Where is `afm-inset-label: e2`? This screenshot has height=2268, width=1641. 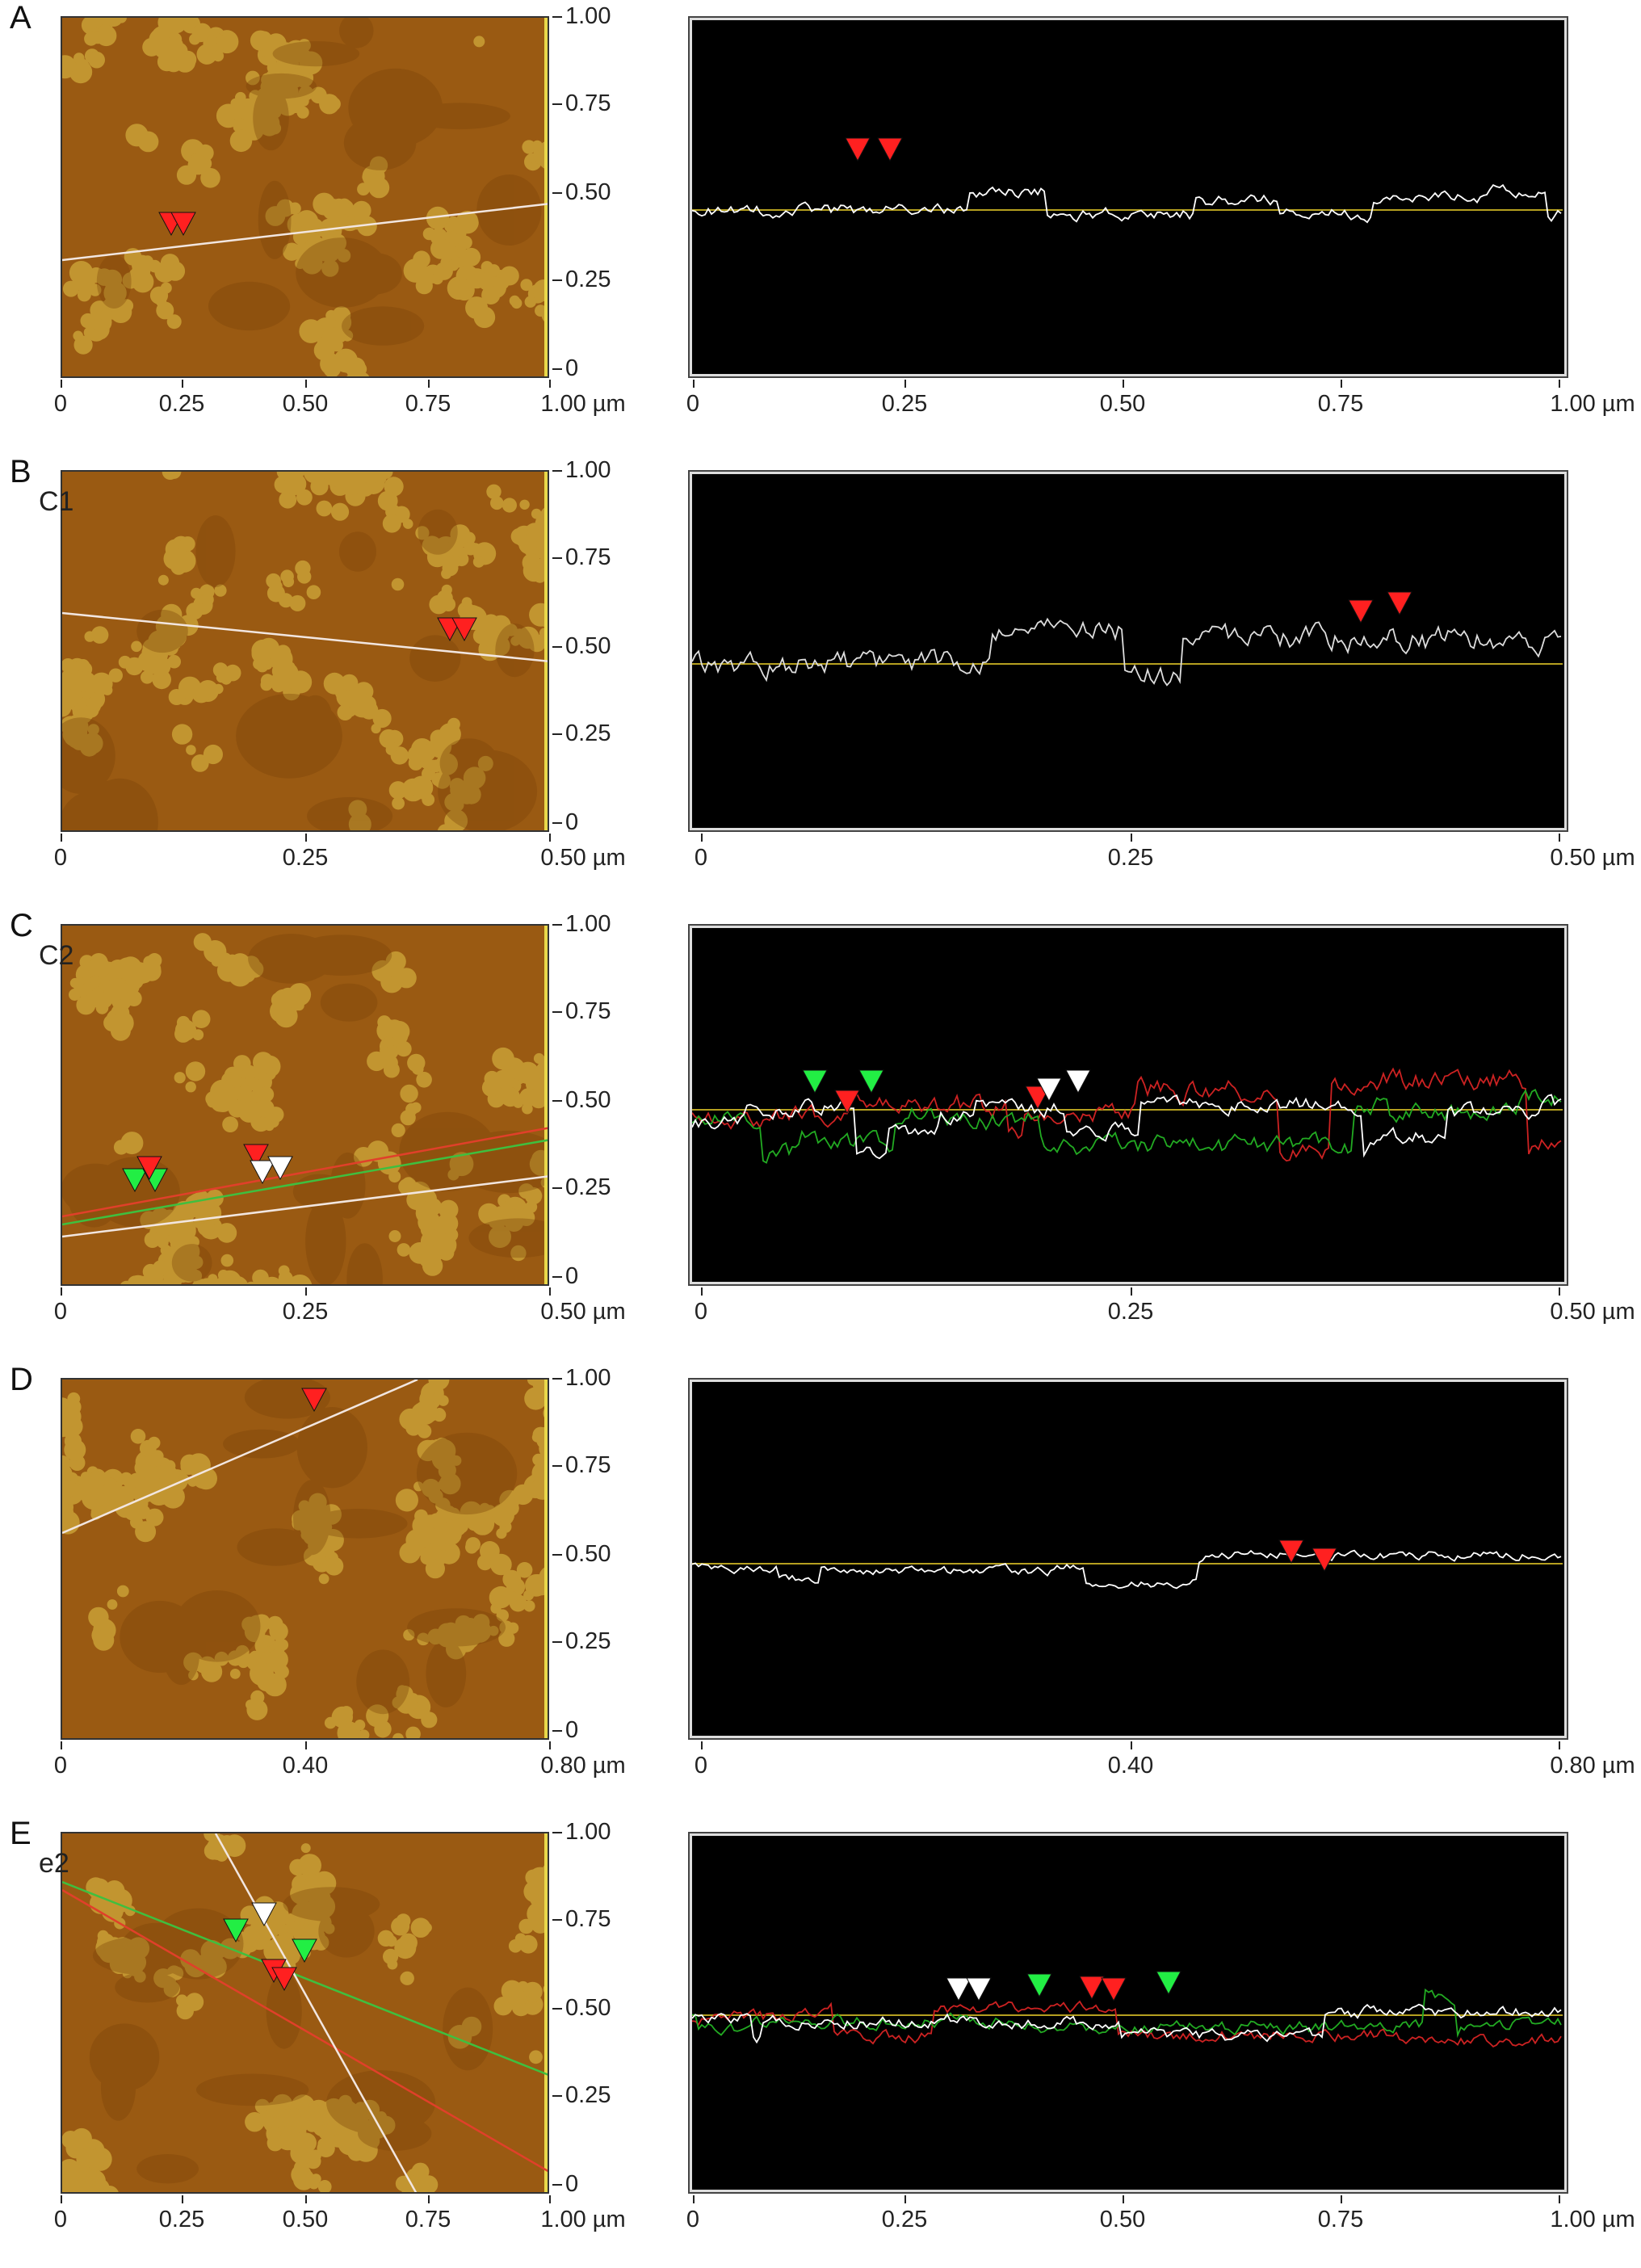 afm-inset-label: e2 is located at coordinates (54, 1863).